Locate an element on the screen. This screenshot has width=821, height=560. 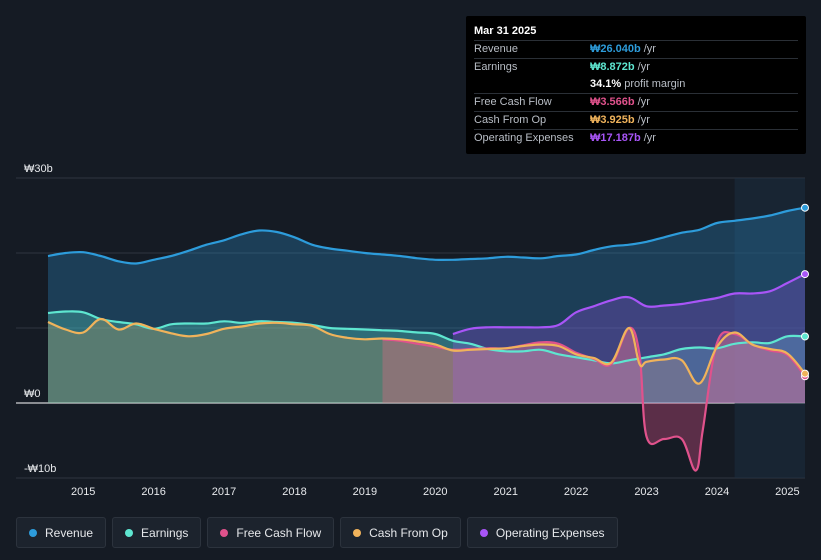
tooltip-label: Operating Expenses is located at coordinates (524, 138).